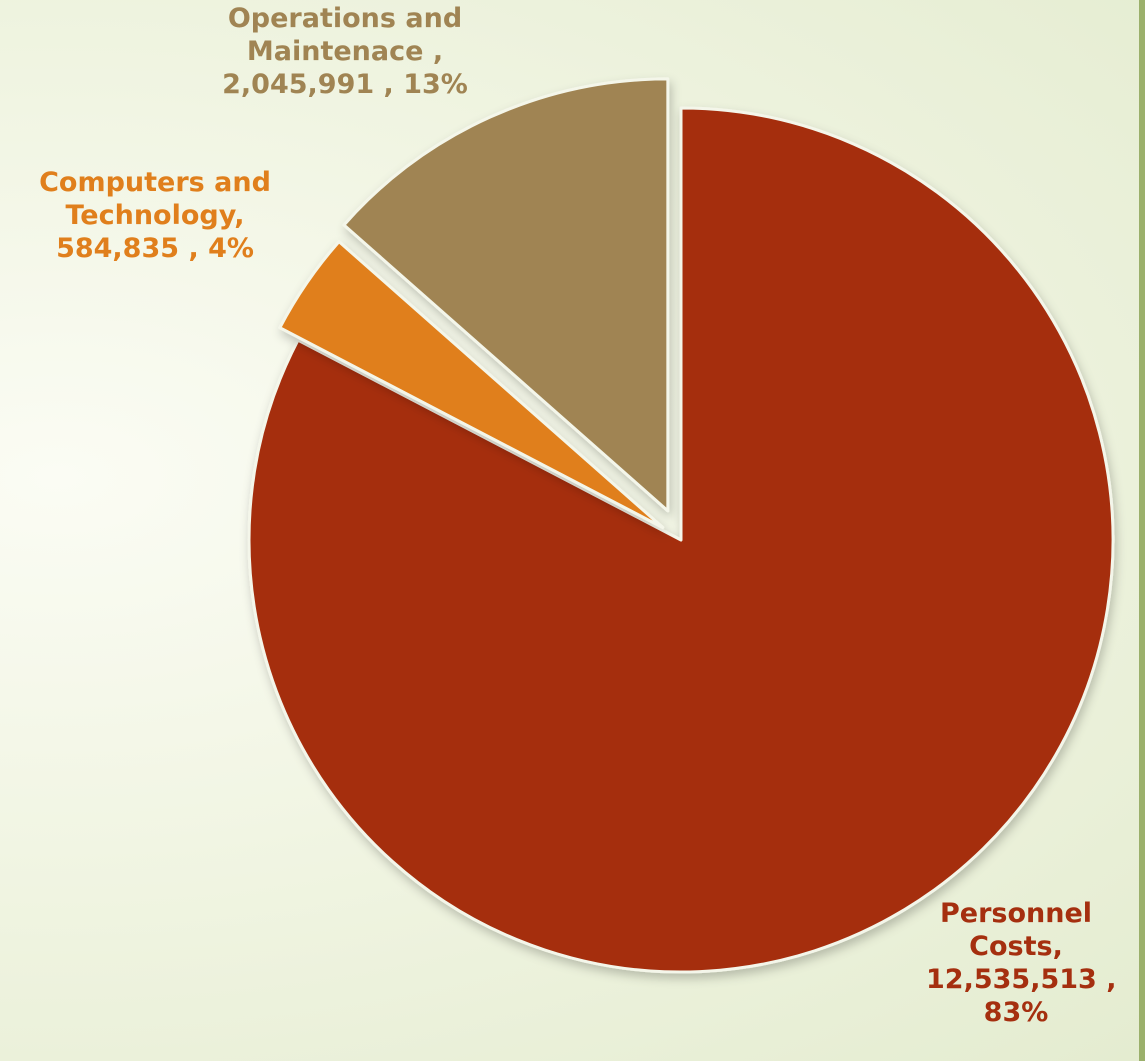  Describe the element at coordinates (1016, 913) in the screenshot. I see `slice-label-line: Personnel` at that location.